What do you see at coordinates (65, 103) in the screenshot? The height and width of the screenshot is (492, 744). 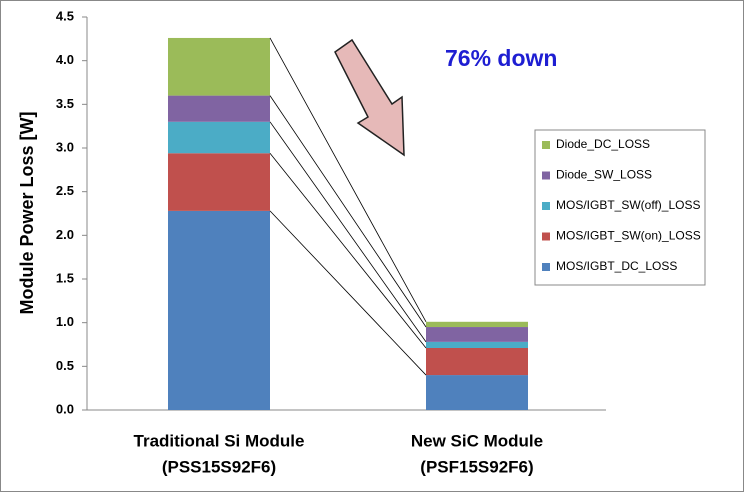 I see `y-tick-label: 3.5` at bounding box center [65, 103].